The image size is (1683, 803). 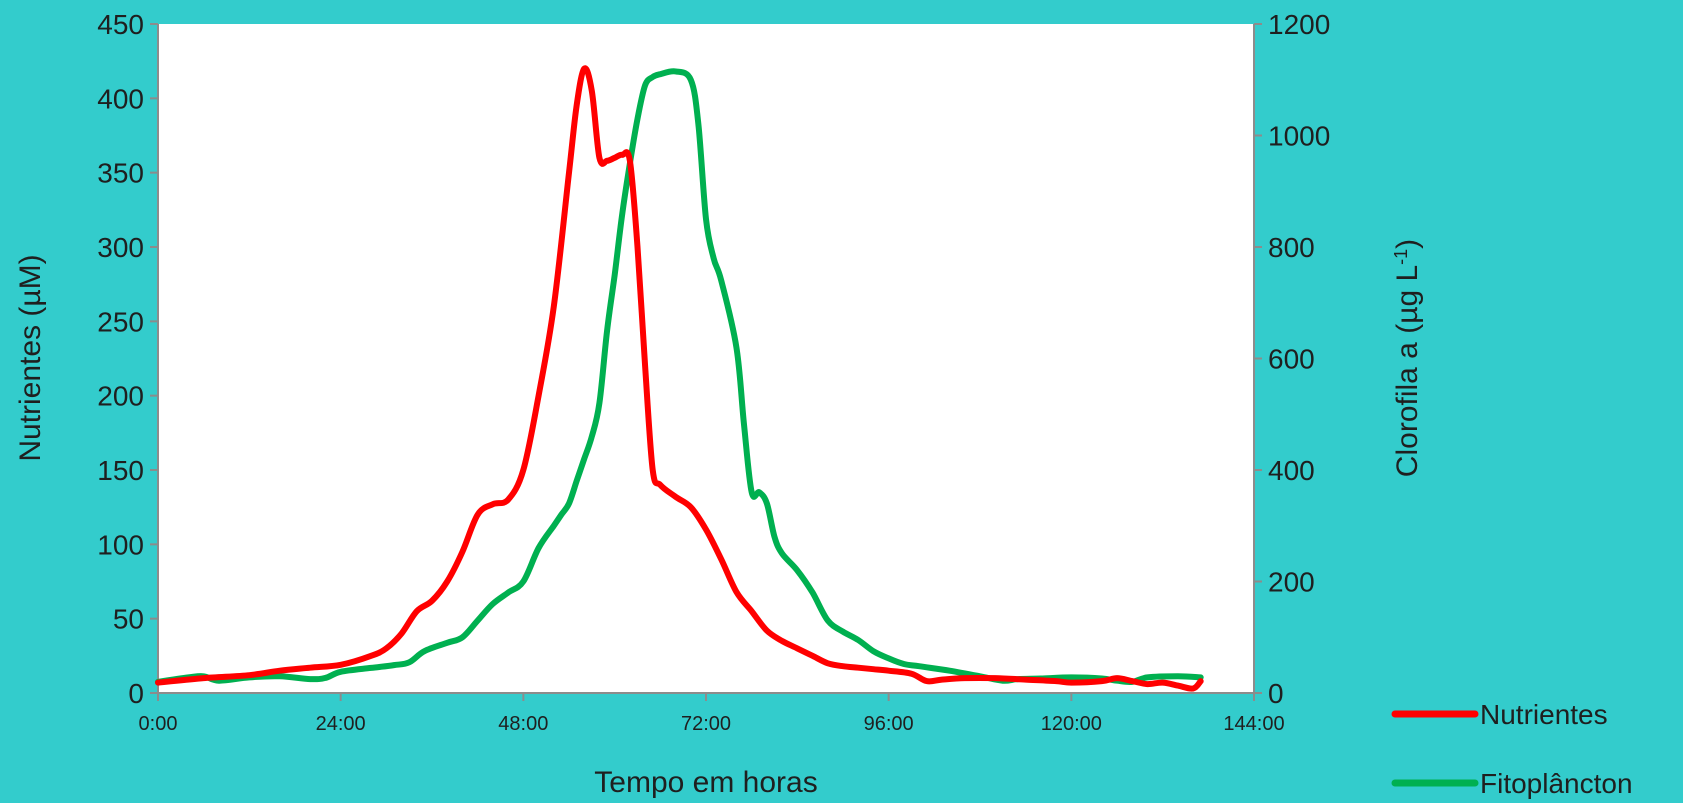 What do you see at coordinates (705, 782) in the screenshot?
I see `x-axis-title: Tempo em horas` at bounding box center [705, 782].